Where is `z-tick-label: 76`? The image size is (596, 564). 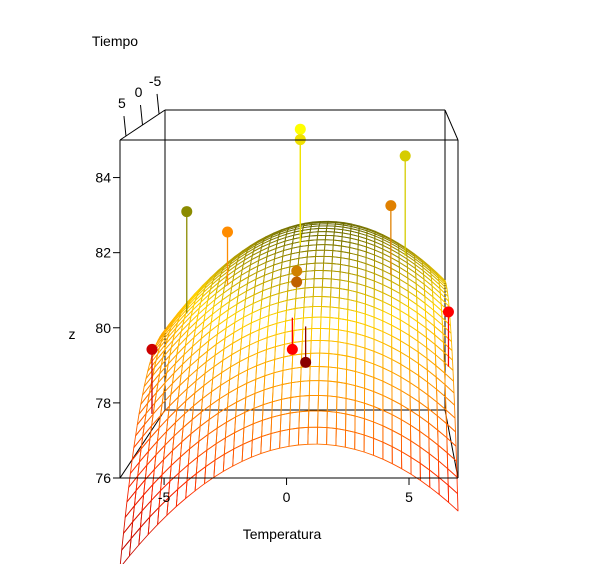
z-tick-label: 76 is located at coordinates (103, 478).